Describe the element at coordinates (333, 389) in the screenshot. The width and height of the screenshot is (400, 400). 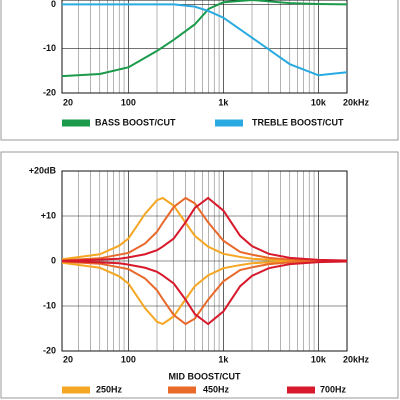
I see `legend-label: 700Hz` at that location.